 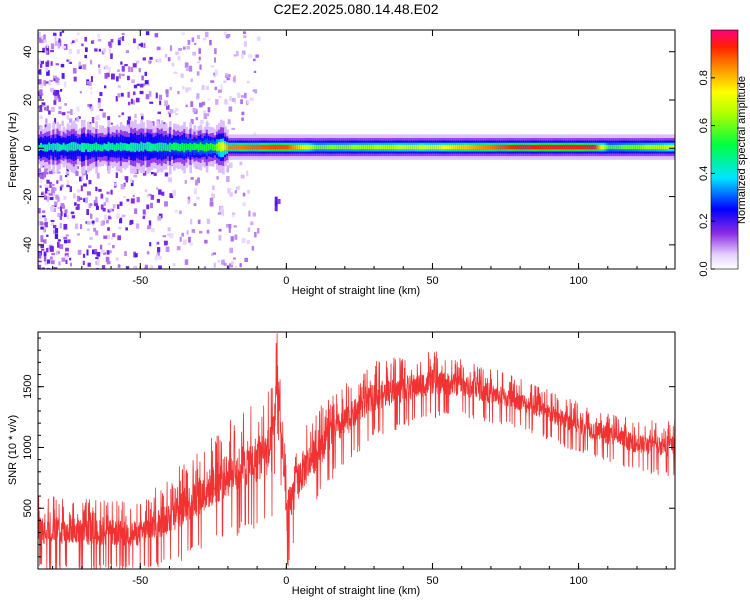 I want to click on top-y-tick-label: -40, so click(x=28, y=245).